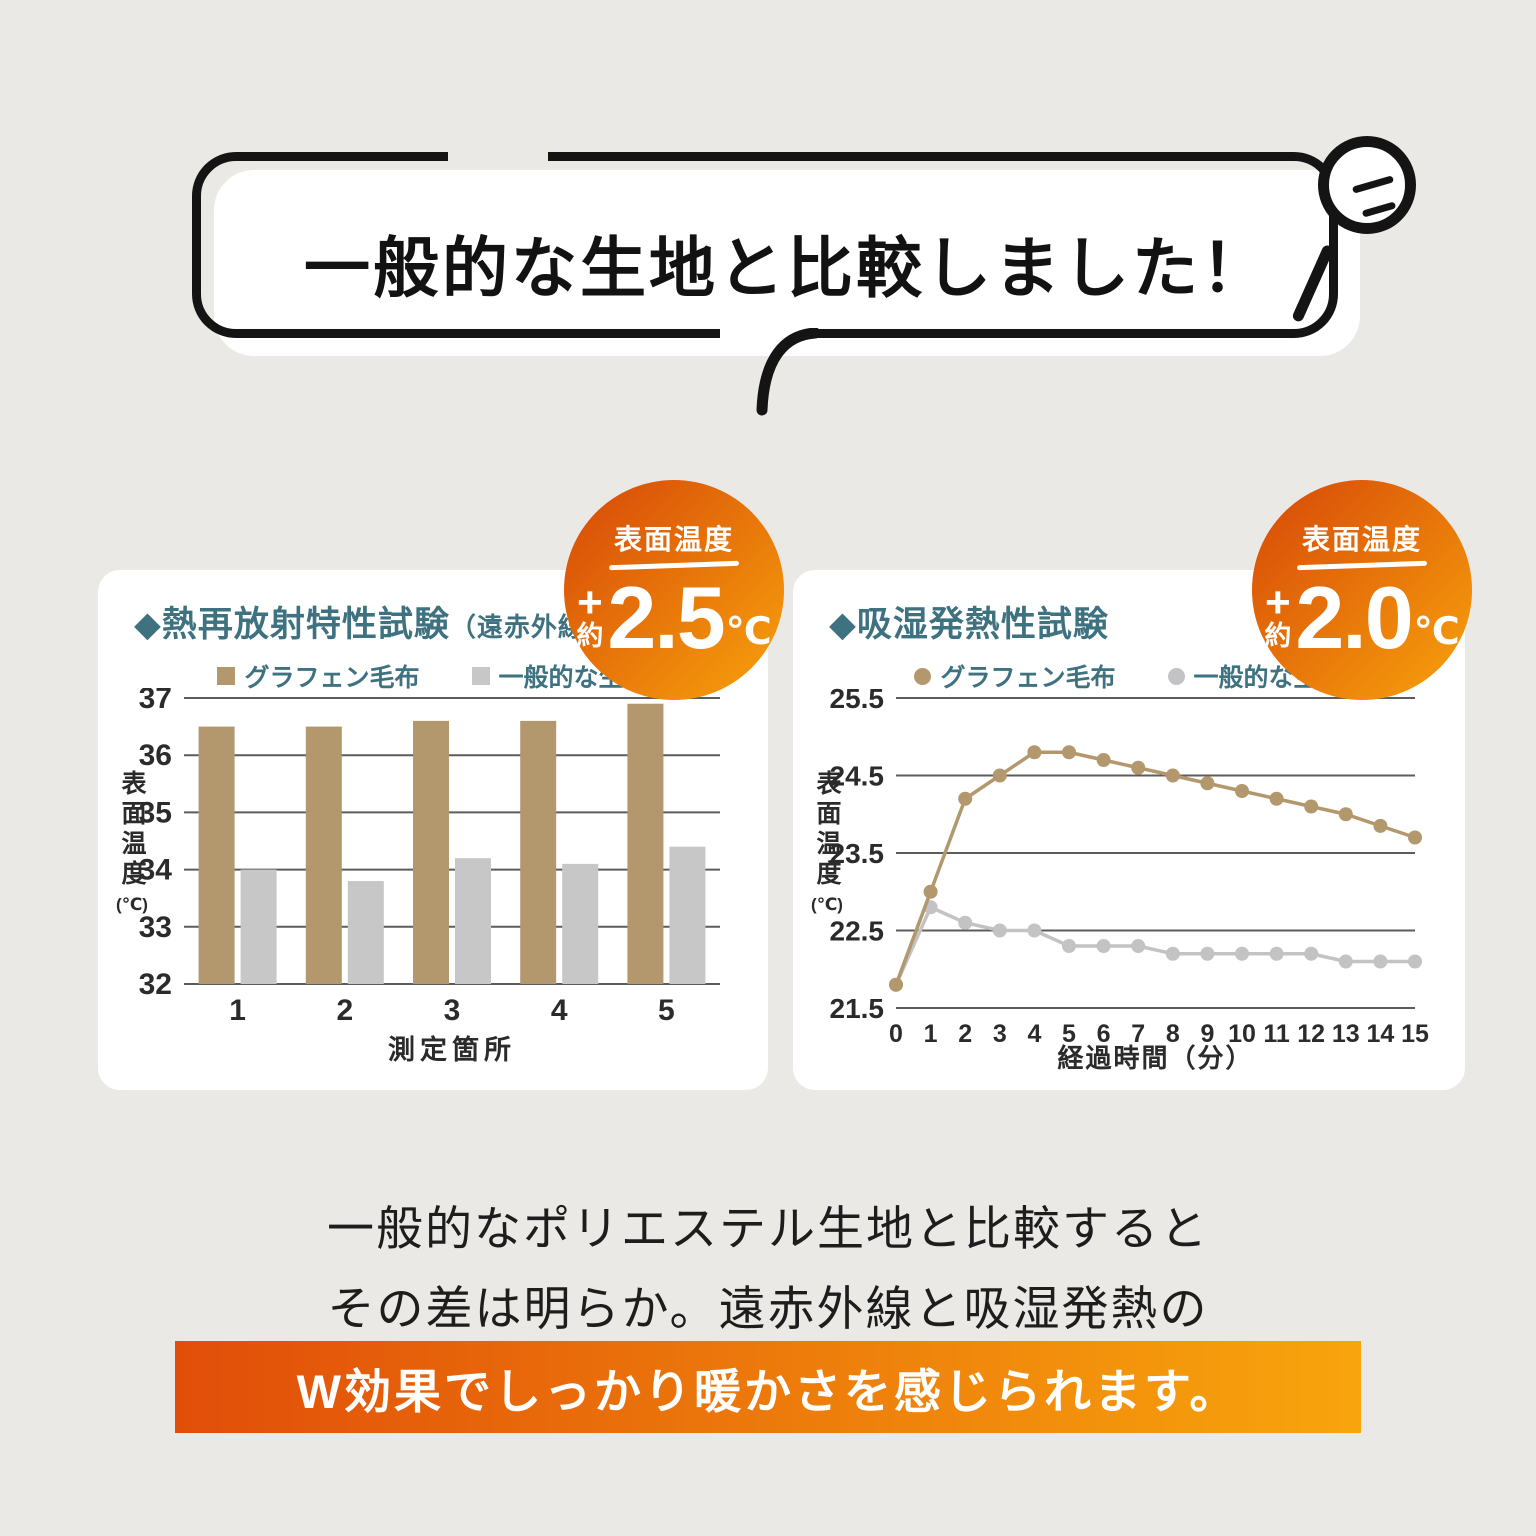  Describe the element at coordinates (1415, 1034) in the screenshot. I see `svg-text: 15` at that location.